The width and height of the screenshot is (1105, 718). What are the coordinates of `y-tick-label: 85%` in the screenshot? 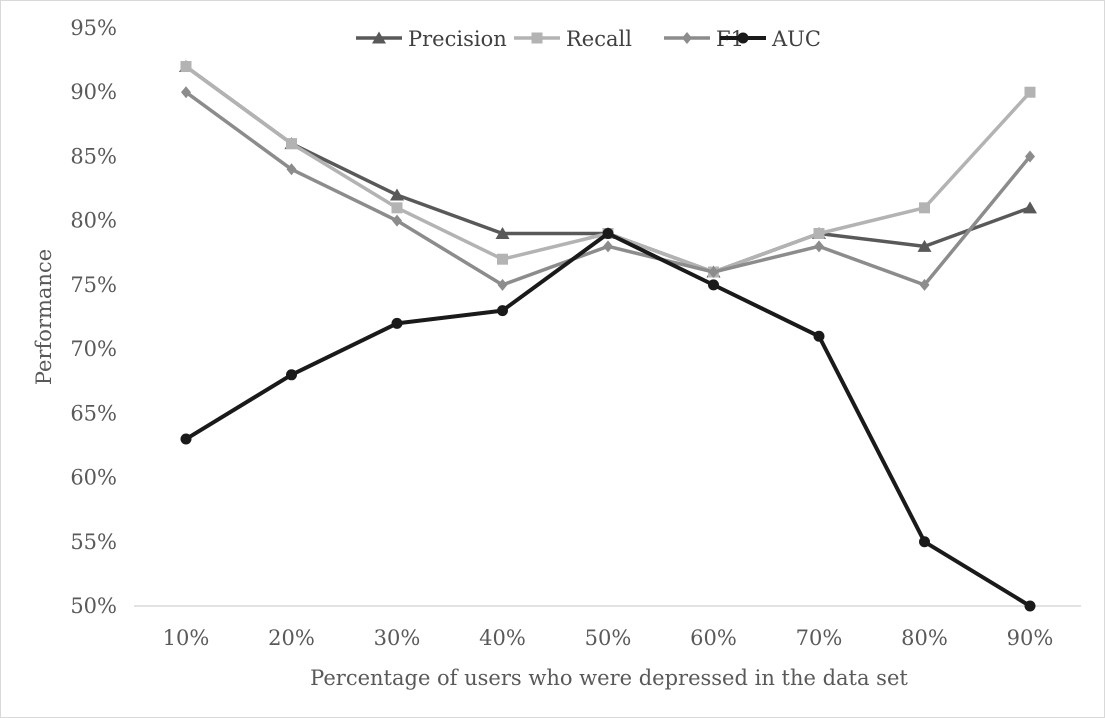 It's located at (93, 156).